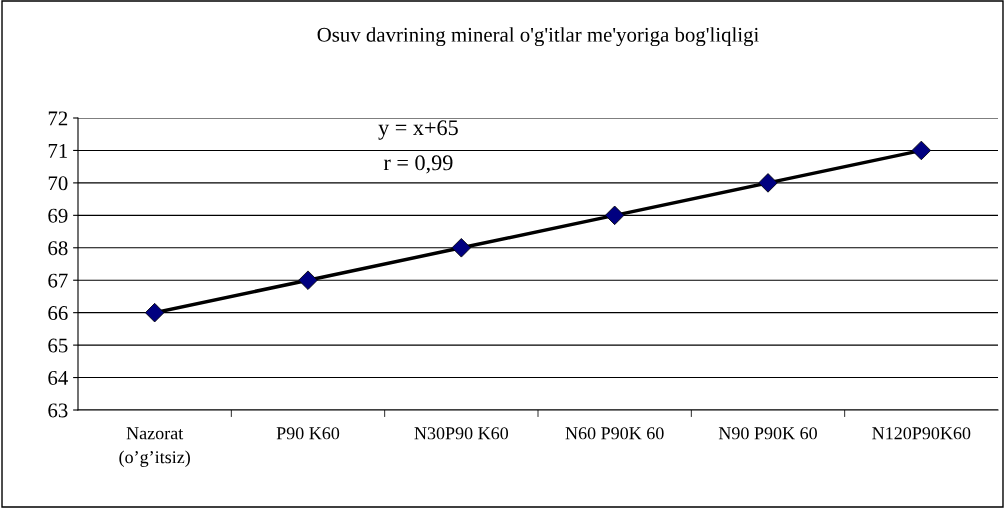 This screenshot has height=508, width=1005. Describe the element at coordinates (58, 183) in the screenshot. I see `y-tick-label: 70` at that location.